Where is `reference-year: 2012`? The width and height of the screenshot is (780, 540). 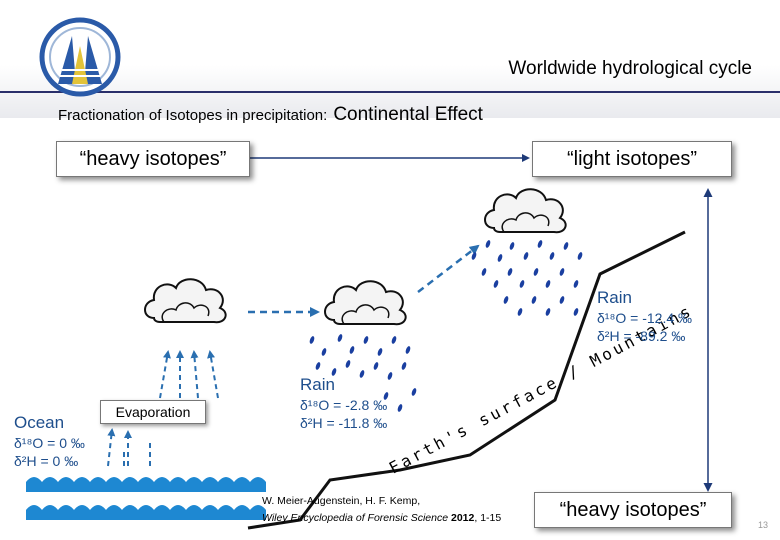
reference-year: 2012 is located at coordinates (463, 518).